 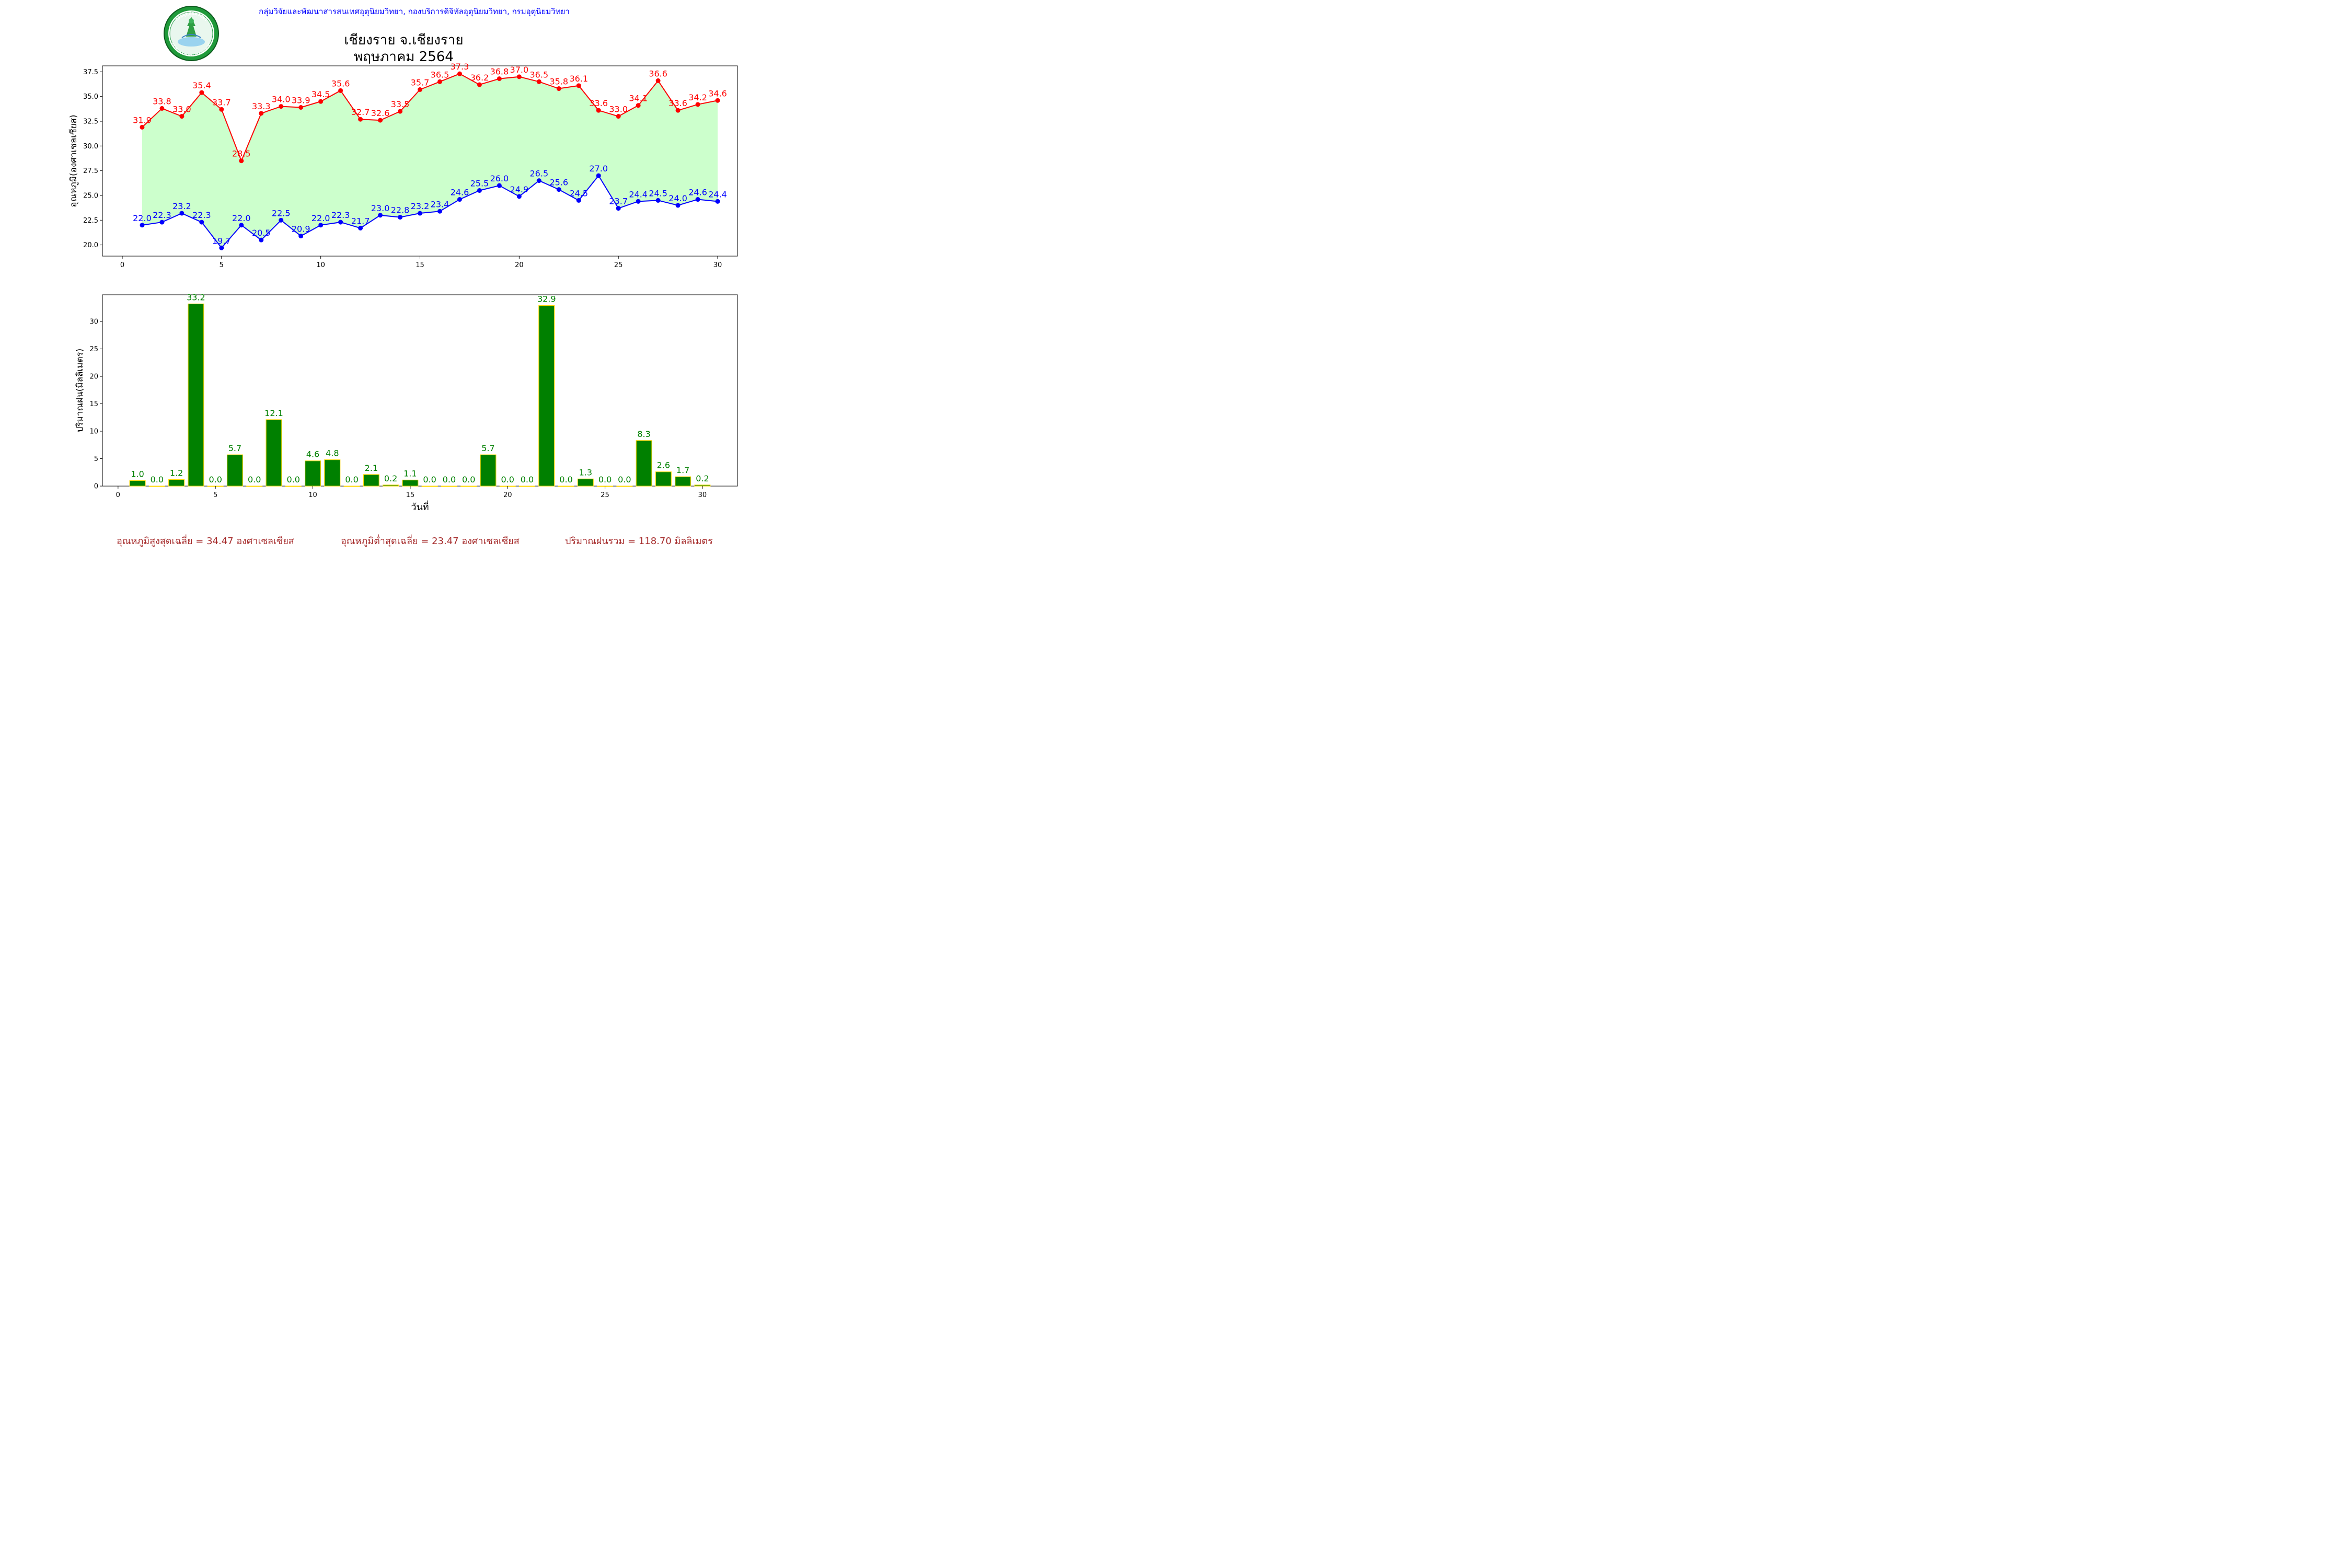 What do you see at coordinates (598, 169) in the screenshot?
I see `min-temperature-data-label: 27.0` at bounding box center [598, 169].